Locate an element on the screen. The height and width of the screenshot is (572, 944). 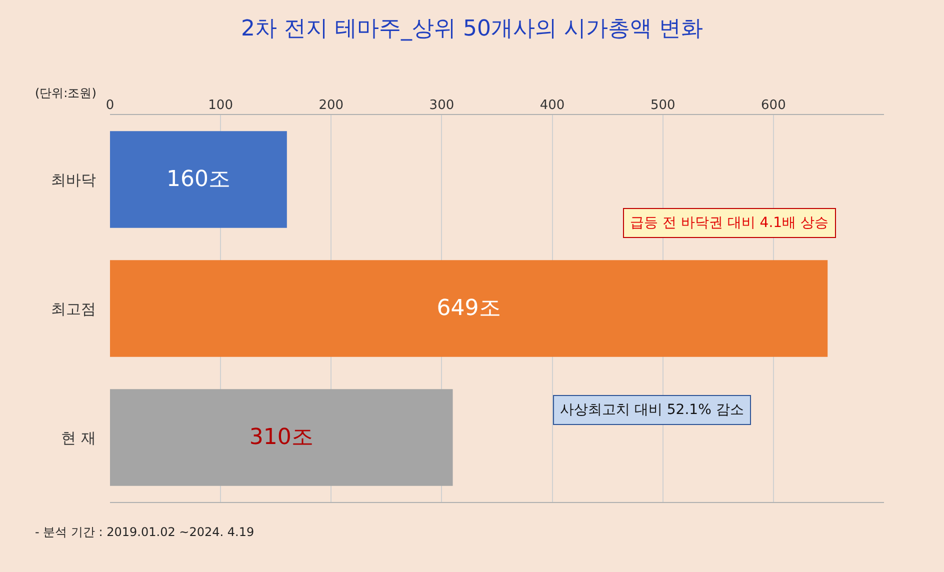
y-tick-label: 최고점 is located at coordinates (73, 309).